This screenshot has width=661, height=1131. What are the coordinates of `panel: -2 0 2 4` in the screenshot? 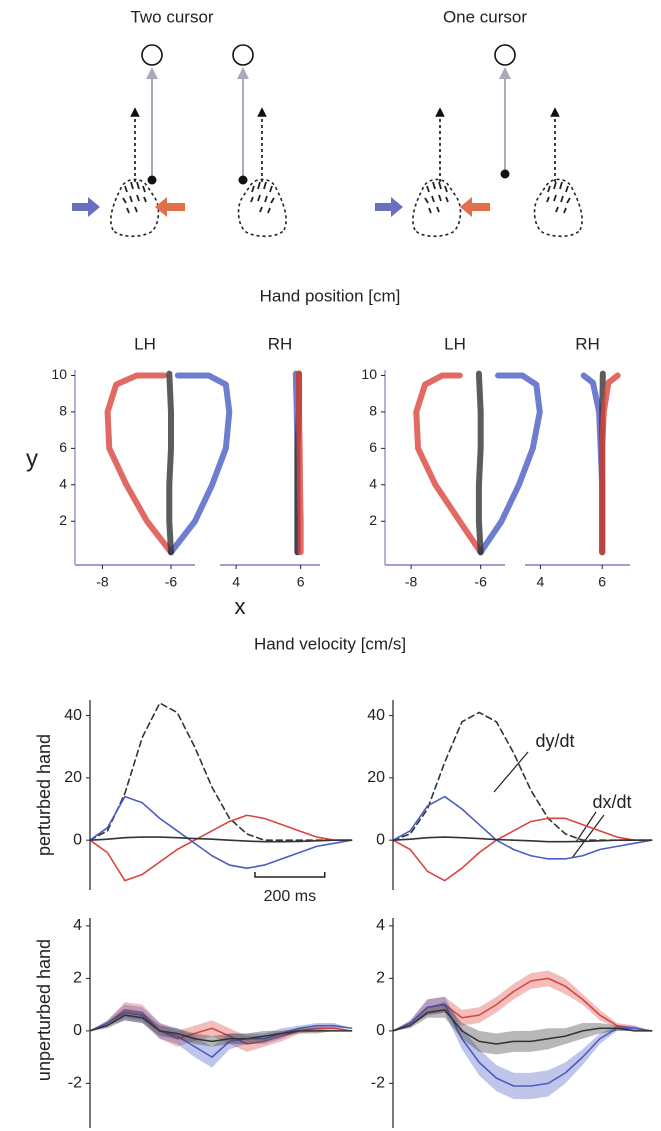 It's located at (512, 1022).